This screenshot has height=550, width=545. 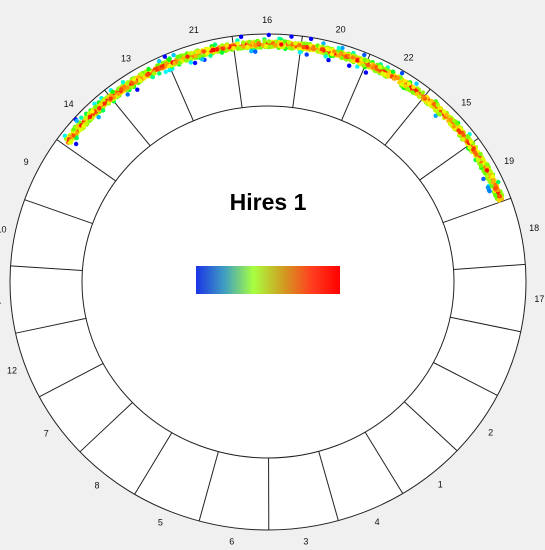 What do you see at coordinates (440, 485) in the screenshot?
I see `segment-label: 1` at bounding box center [440, 485].